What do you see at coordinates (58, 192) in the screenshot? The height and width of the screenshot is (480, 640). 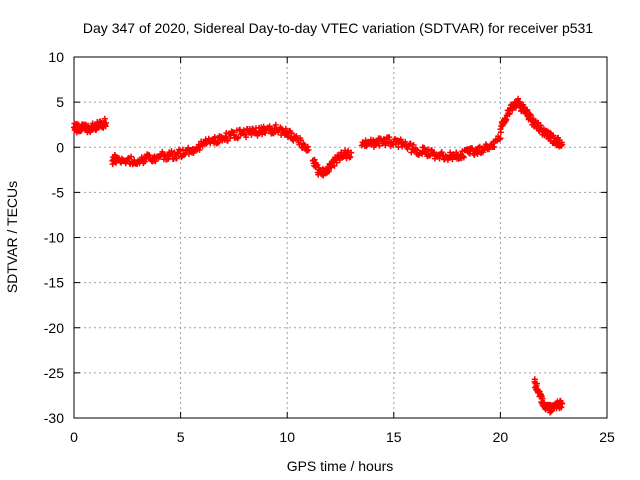 I see `y-tick-label: -5` at bounding box center [58, 192].